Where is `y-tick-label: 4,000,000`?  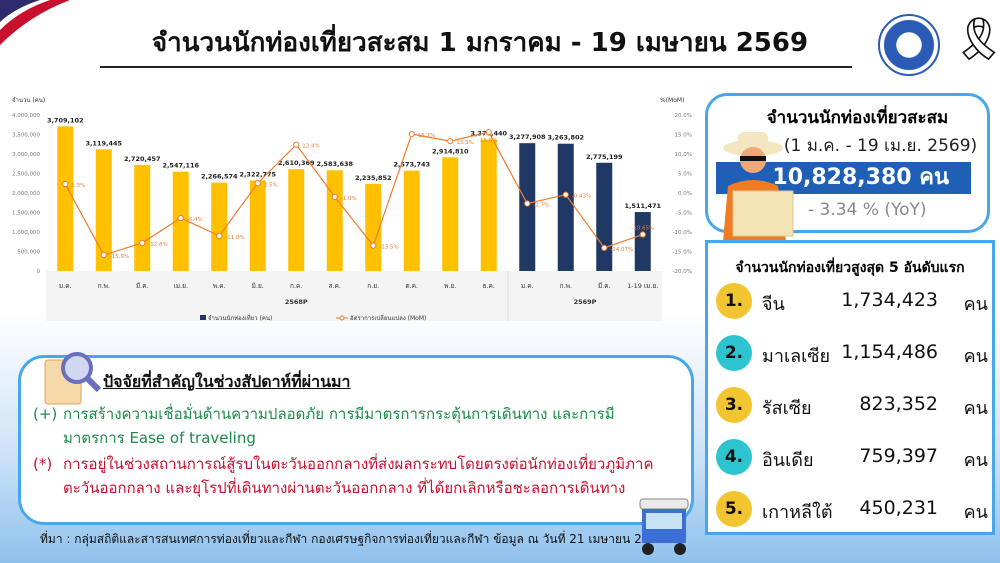 y-tick-label: 4,000,000 is located at coordinates (26, 116).